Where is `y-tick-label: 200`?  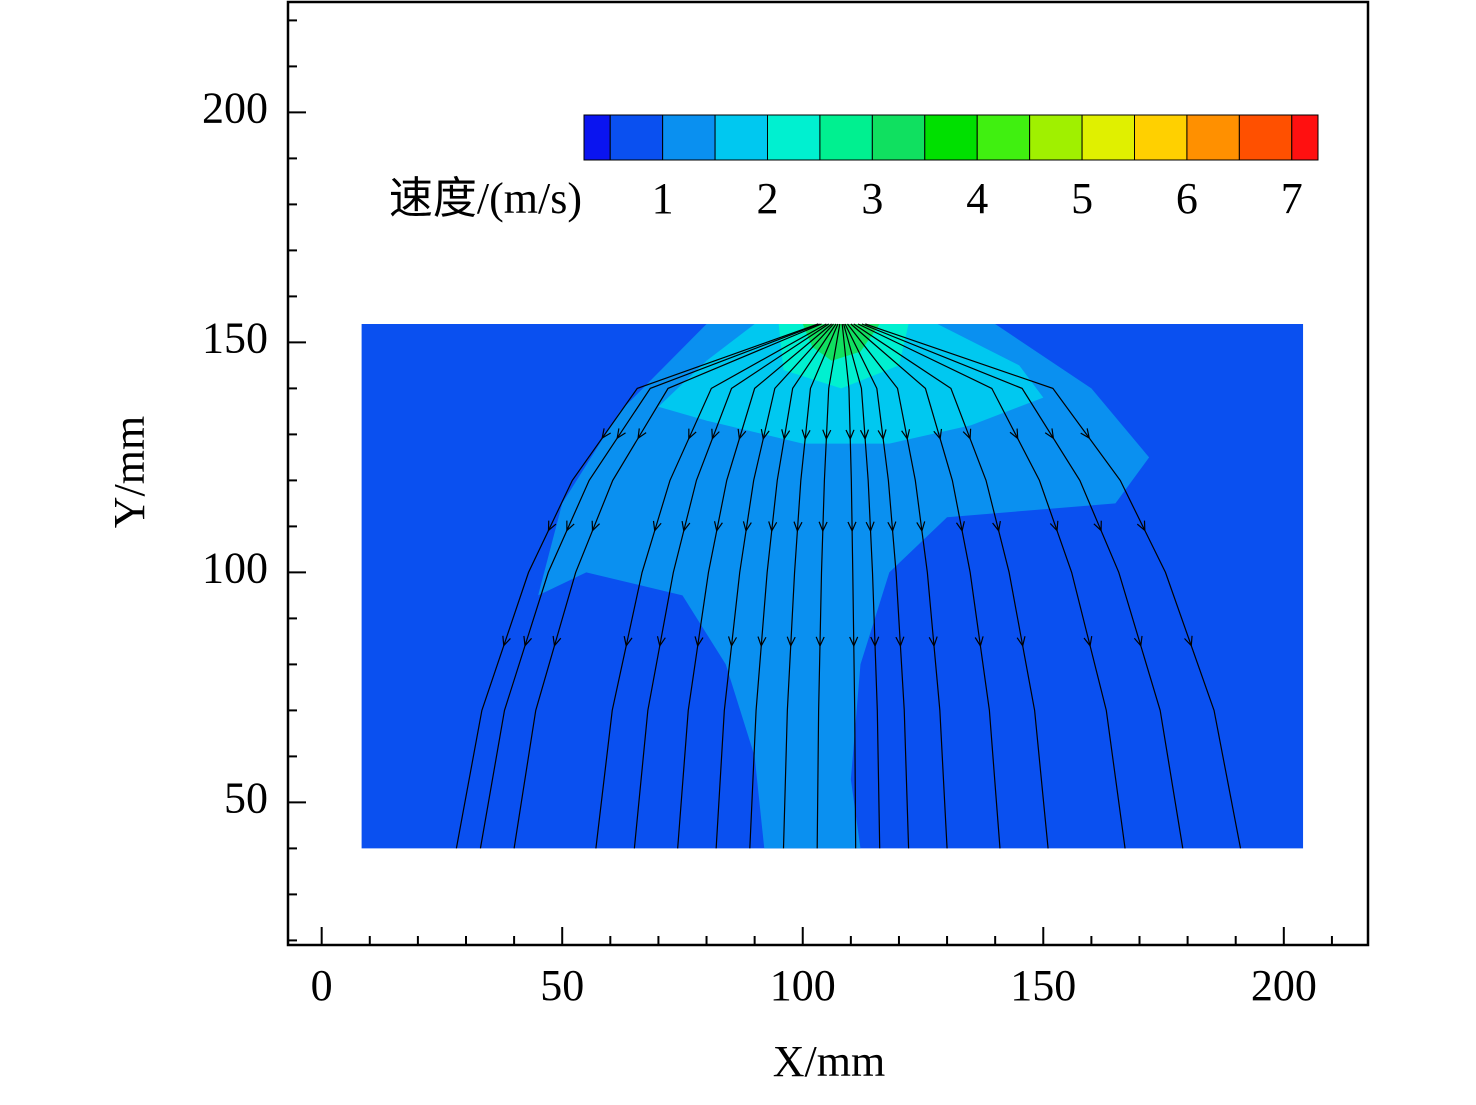 y-tick-label: 200 is located at coordinates (235, 107).